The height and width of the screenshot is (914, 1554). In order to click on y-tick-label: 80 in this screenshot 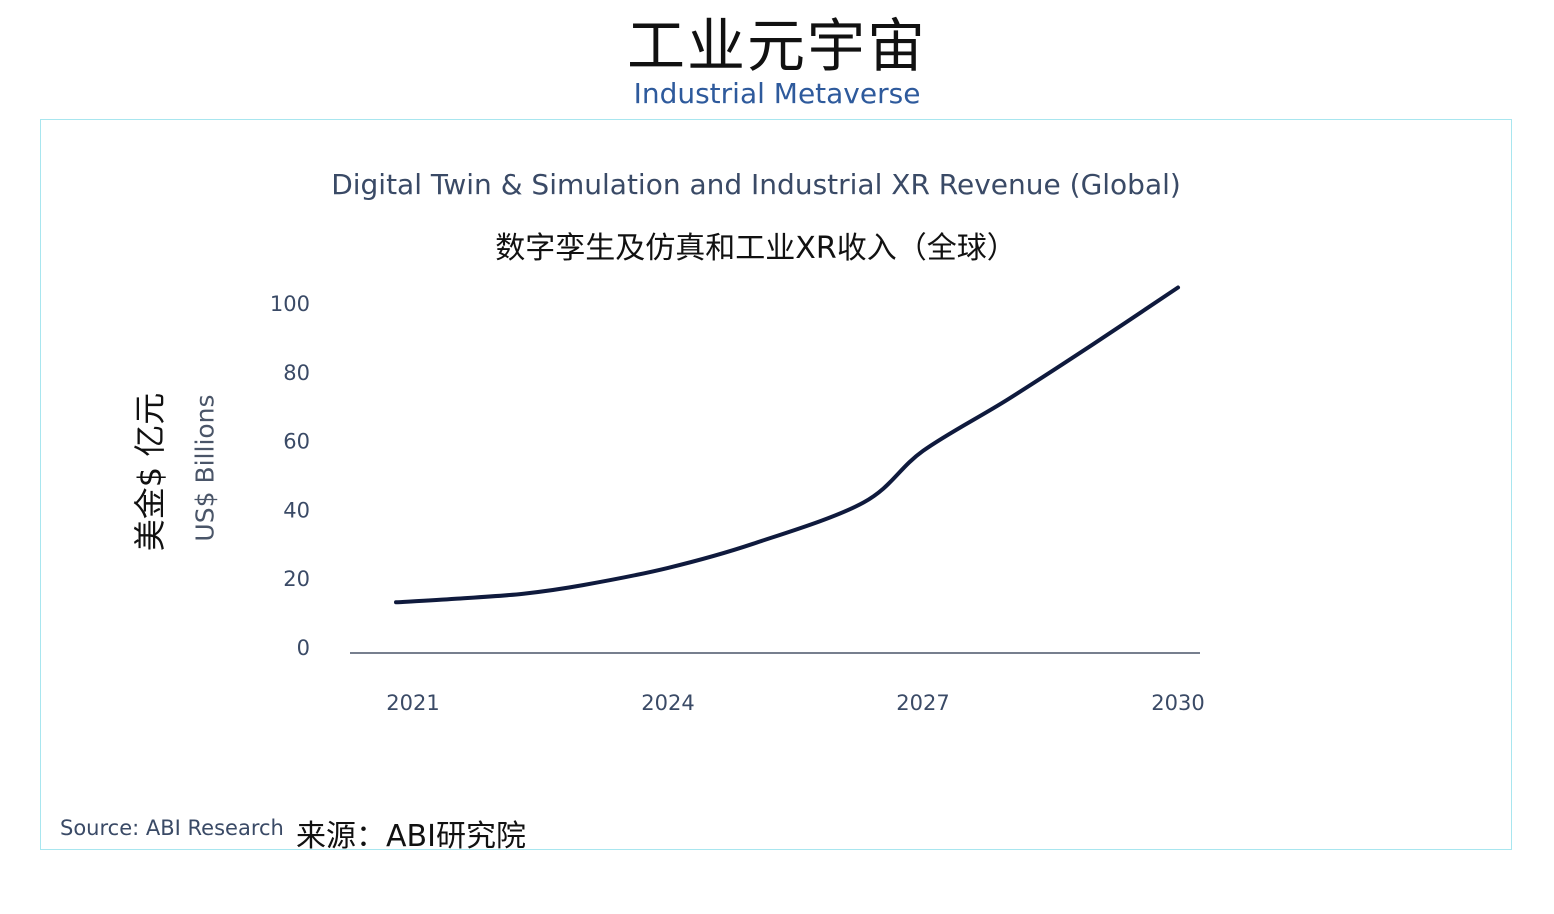, I will do `click(296, 373)`.